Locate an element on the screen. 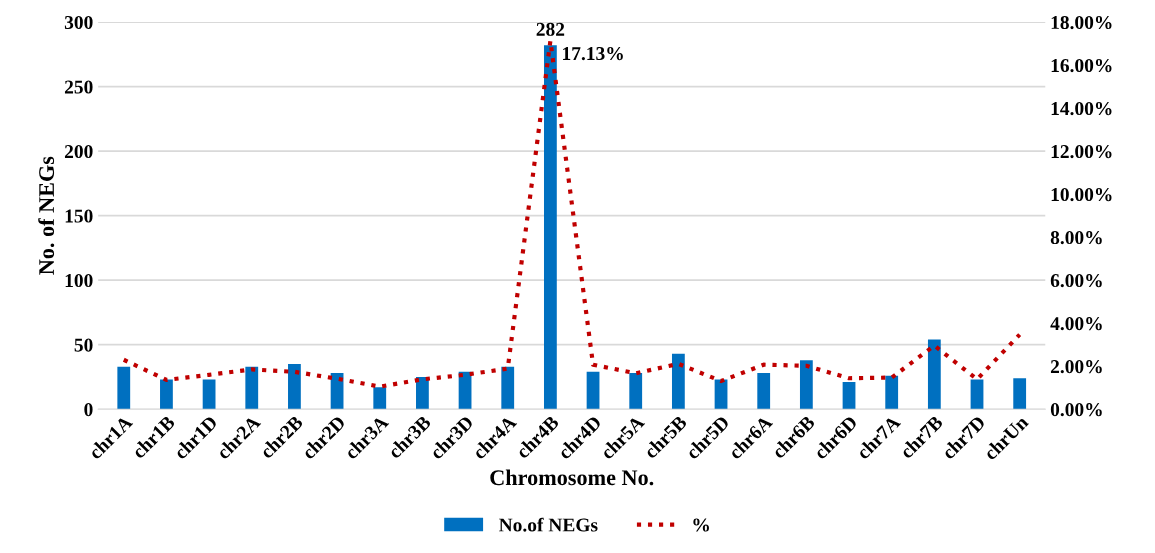 This screenshot has width=1155, height=553. y-tick-label: 300 is located at coordinates (78, 22).